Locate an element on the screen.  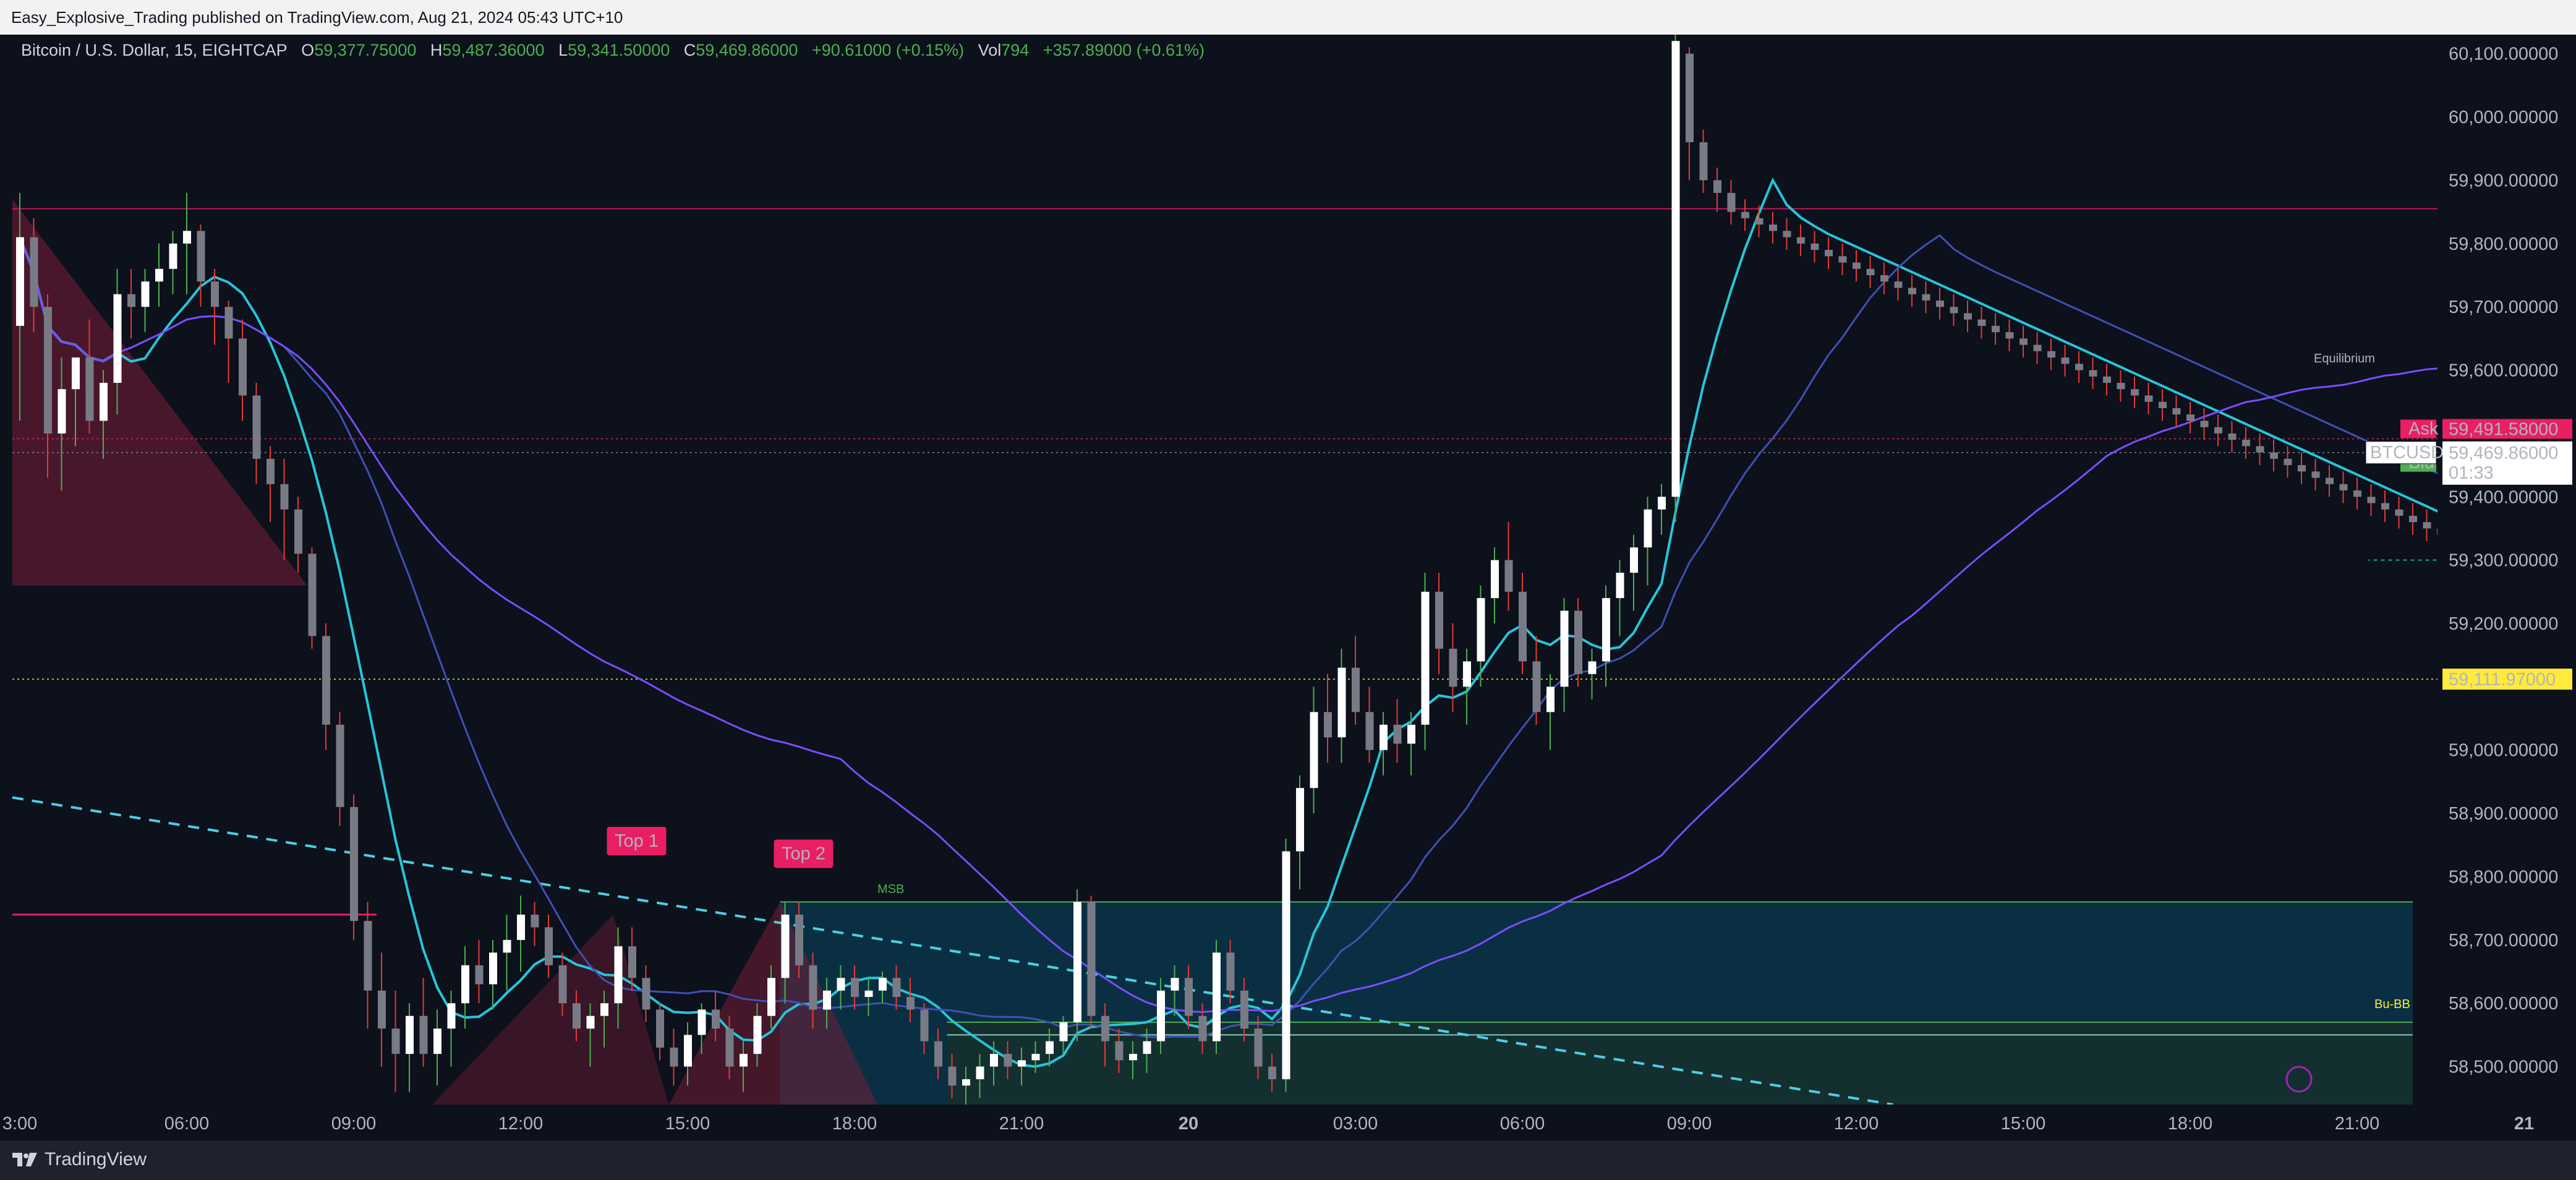
symbol-tag is located at coordinates (2401, 452).